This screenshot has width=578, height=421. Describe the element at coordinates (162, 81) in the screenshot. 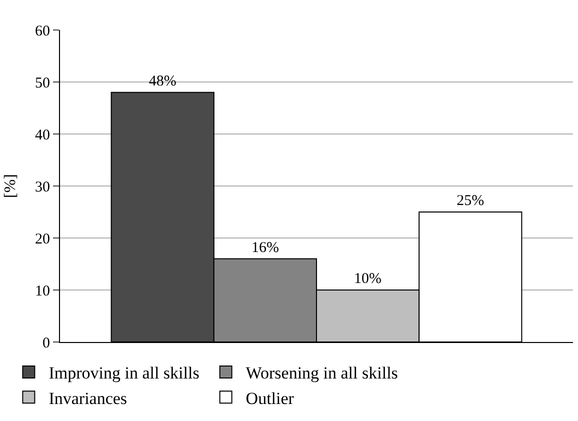

I see `data-label: 48%` at that location.